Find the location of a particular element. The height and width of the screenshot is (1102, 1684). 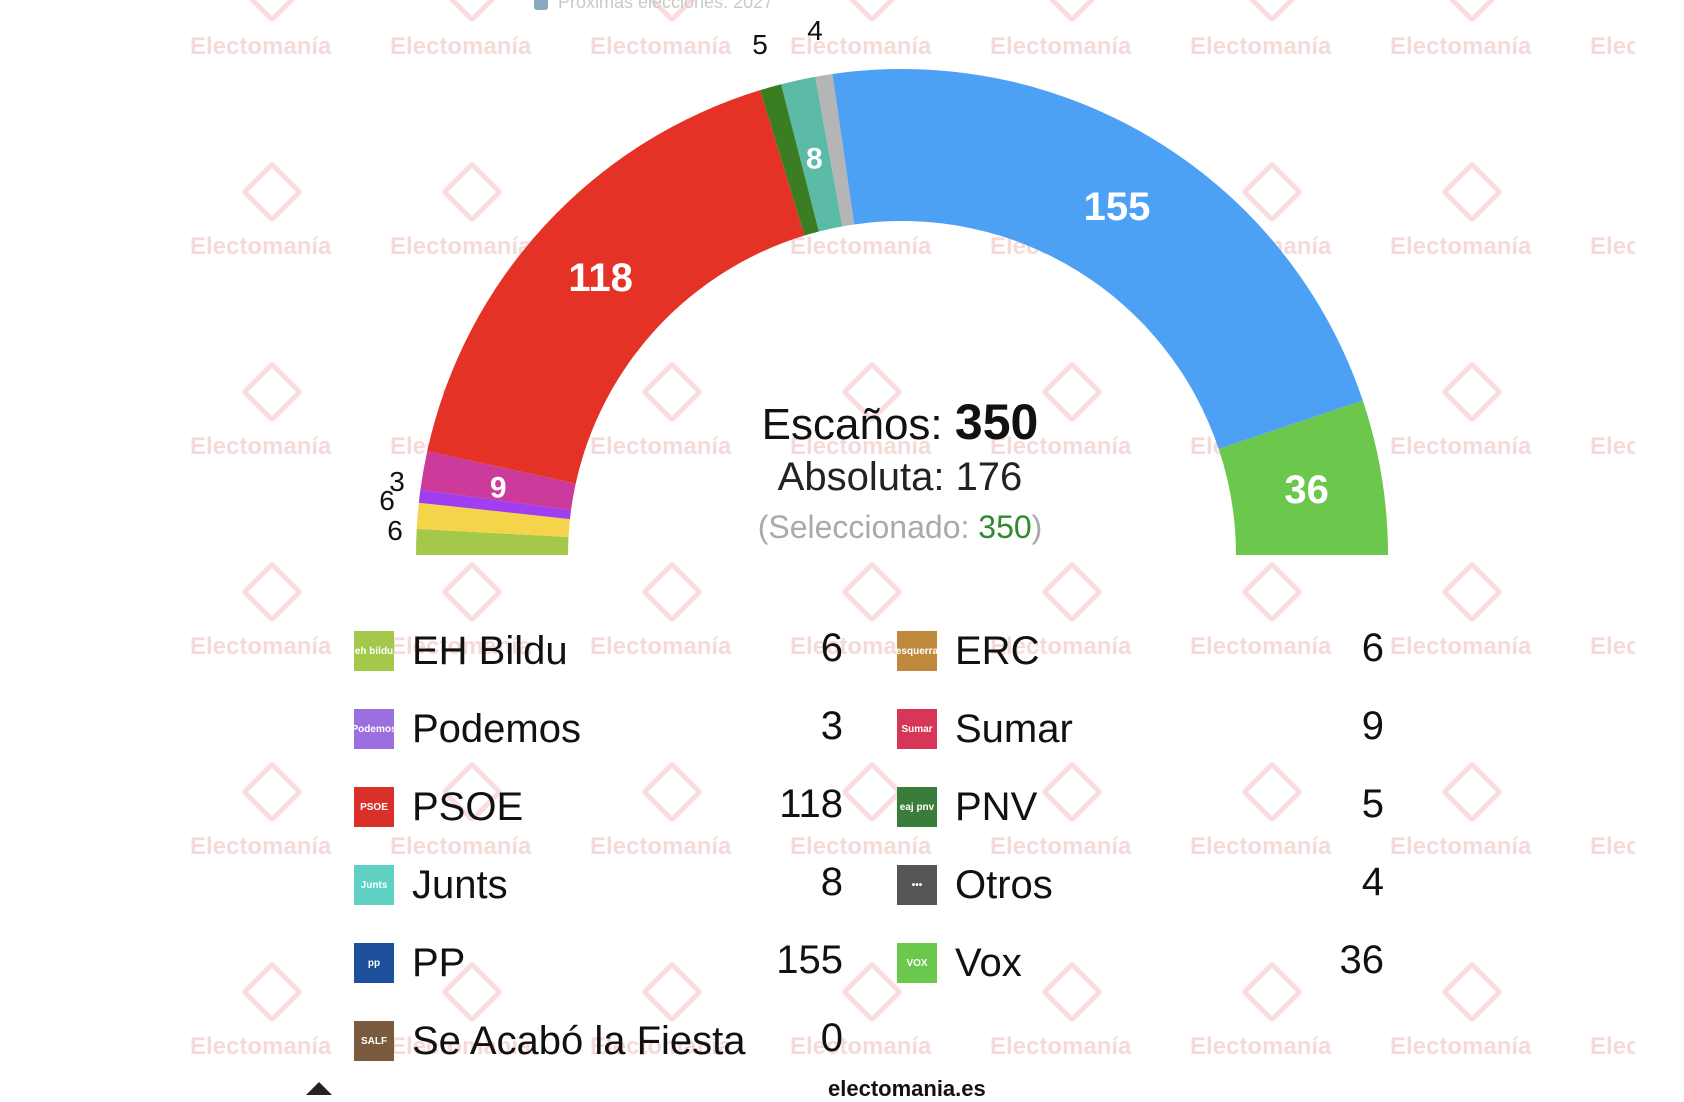

seat-label-pp: 155 is located at coordinates (1117, 207).